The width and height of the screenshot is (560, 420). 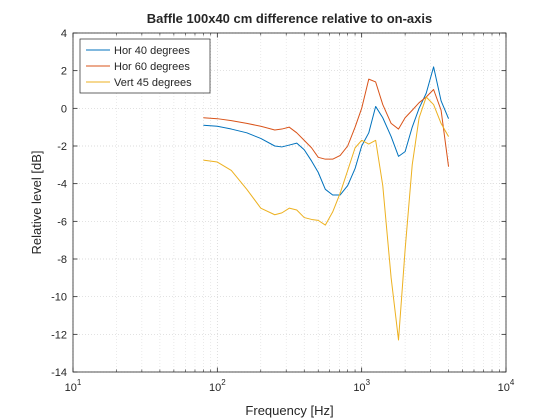 I want to click on x-axis-label: Frequency [Hz], so click(x=289, y=410).